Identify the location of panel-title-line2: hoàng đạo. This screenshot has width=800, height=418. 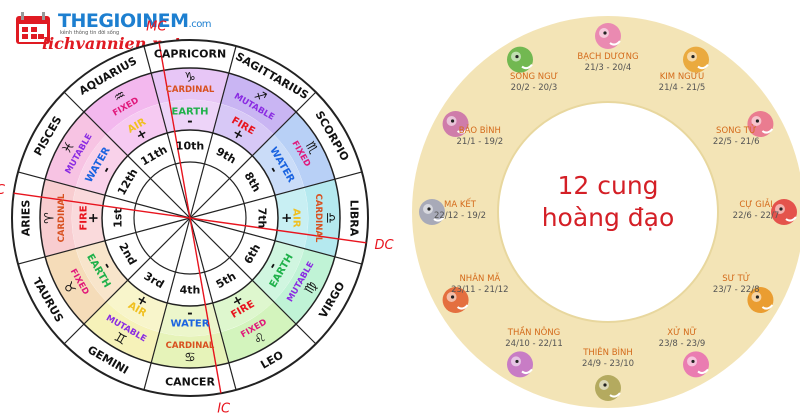
(608, 217).